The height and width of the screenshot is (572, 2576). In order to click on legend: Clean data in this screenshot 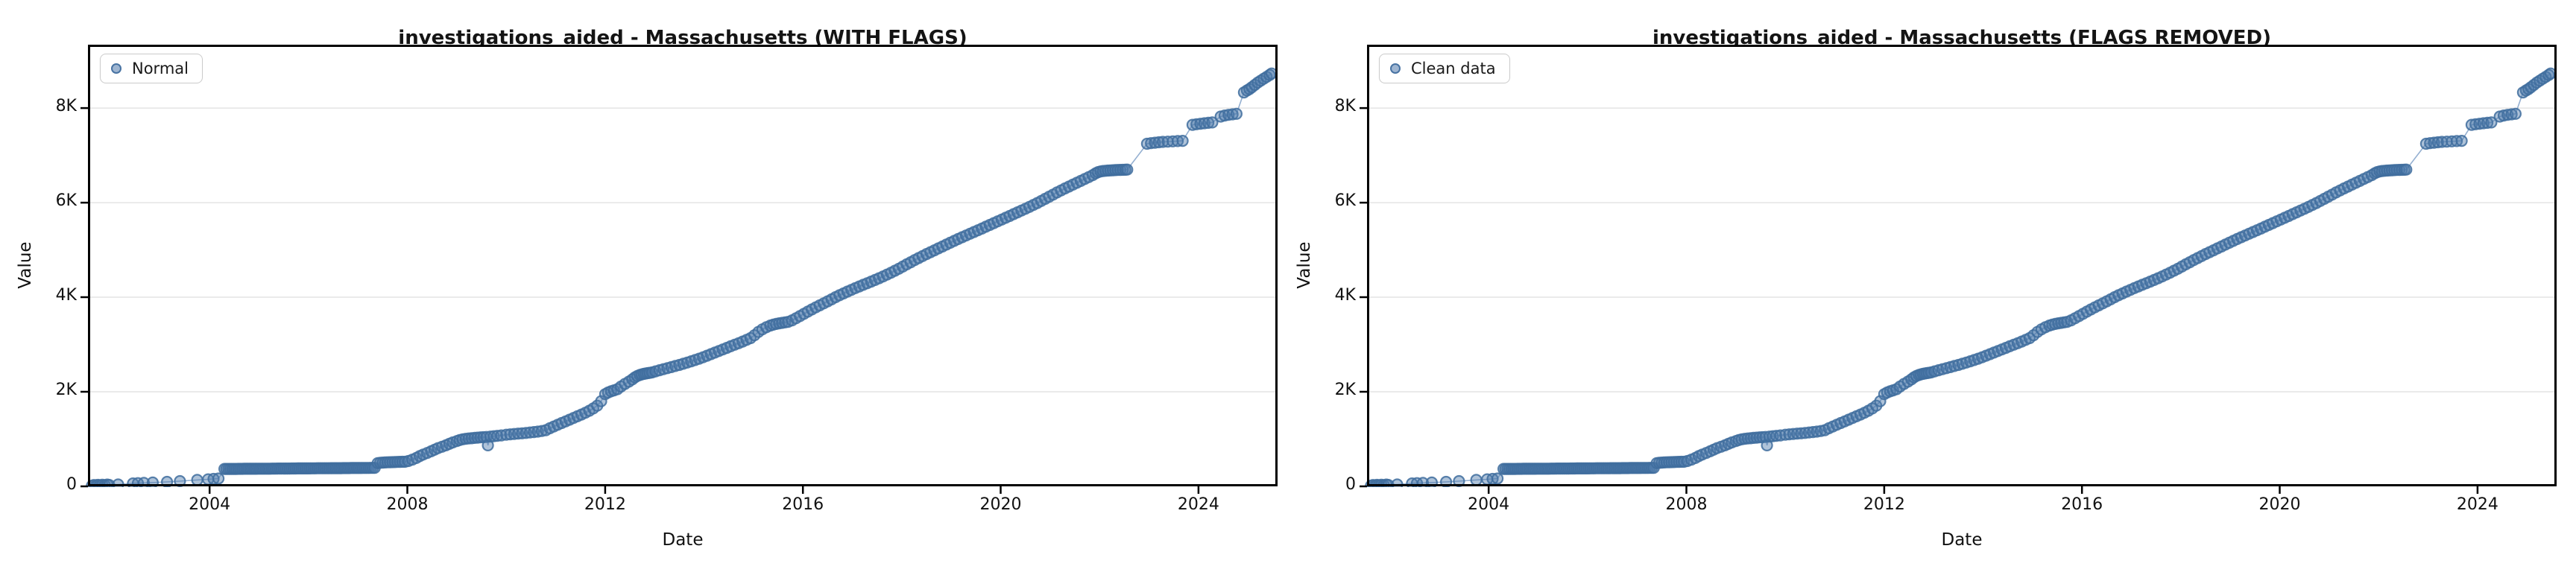, I will do `click(1444, 68)`.